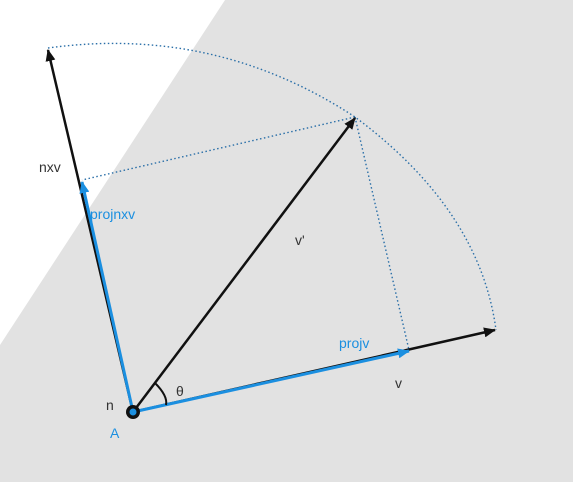 The image size is (573, 482). I want to click on projection-line-to-nxv, so click(218, 148).